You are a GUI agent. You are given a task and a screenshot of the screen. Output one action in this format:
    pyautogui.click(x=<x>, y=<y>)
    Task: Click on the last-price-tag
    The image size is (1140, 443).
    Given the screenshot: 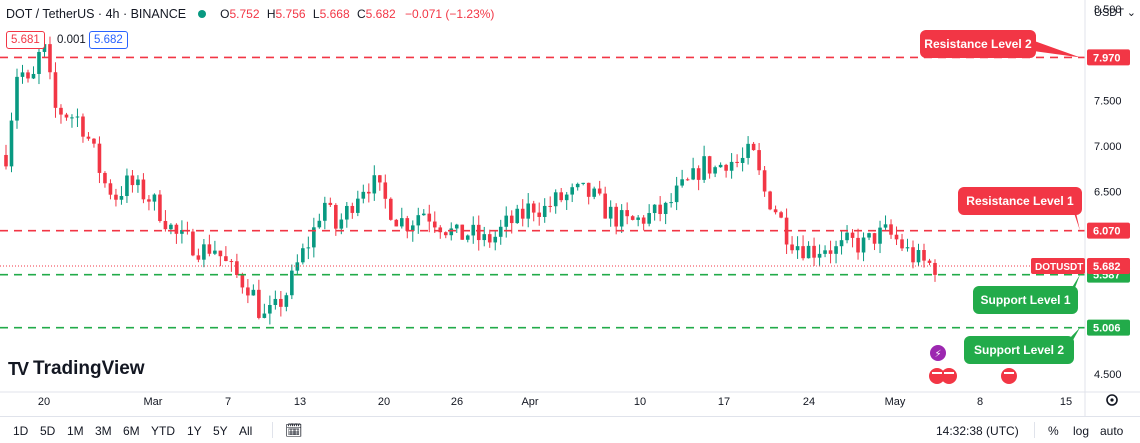 What is the action you would take?
    pyautogui.click(x=1108, y=266)
    